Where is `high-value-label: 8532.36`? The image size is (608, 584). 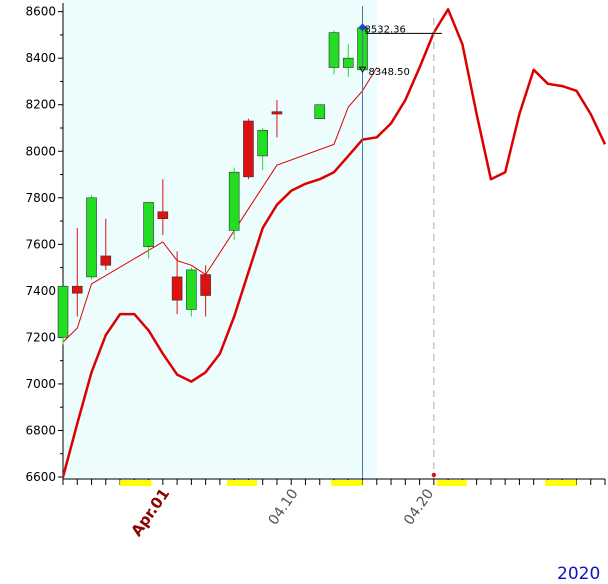 high-value-label: 8532.36 is located at coordinates (385, 29).